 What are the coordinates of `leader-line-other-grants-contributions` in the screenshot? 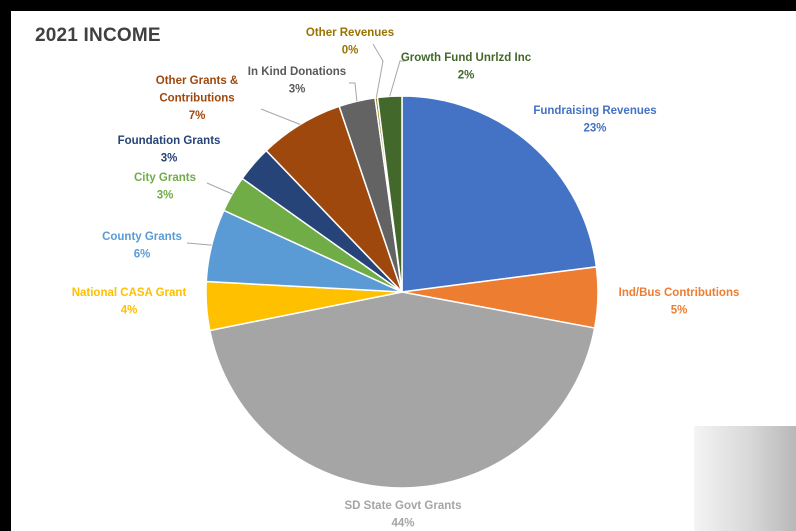 It's located at (280, 116).